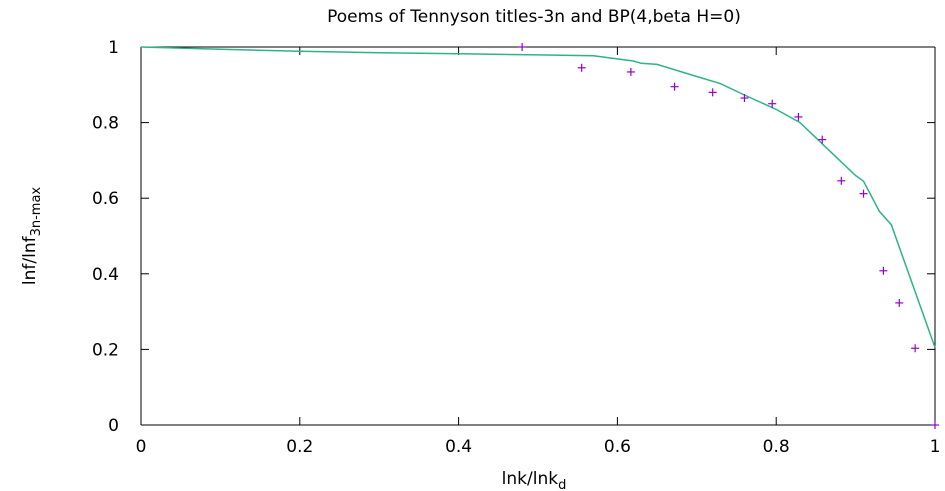  I want to click on x-axis-label: lnk/lnkd, so click(534, 480).